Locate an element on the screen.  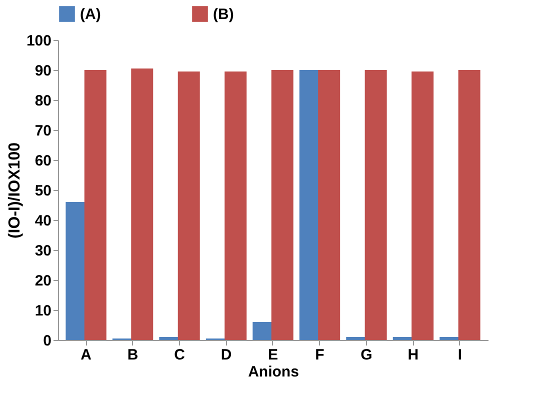
y-tick-label: 70 is located at coordinates (43, 131).